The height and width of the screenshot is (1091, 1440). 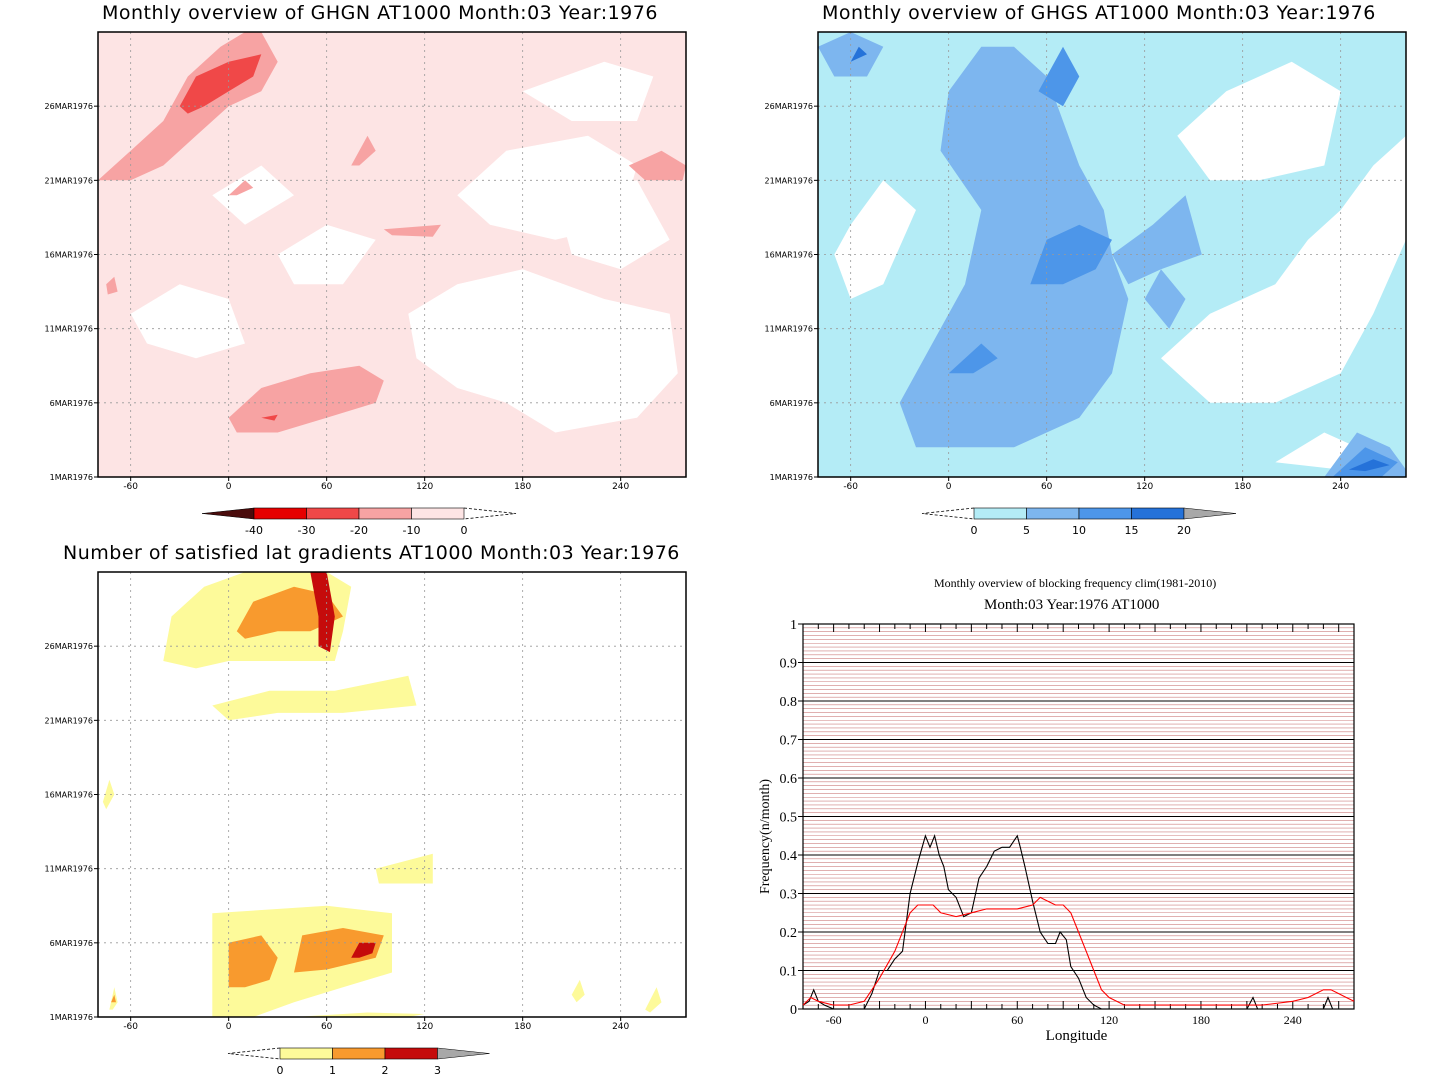 I want to click on ghgn-y-tick-label-1: 6MAR1976, so click(x=71, y=403).